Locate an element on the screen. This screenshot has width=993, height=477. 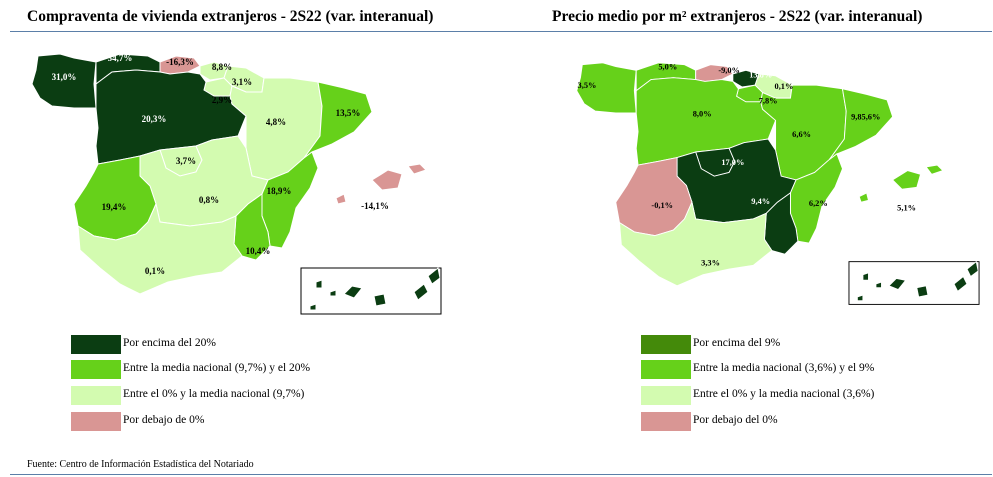
legend-label: Entre el 0% y la media nacional (9,7%) is located at coordinates (214, 394).